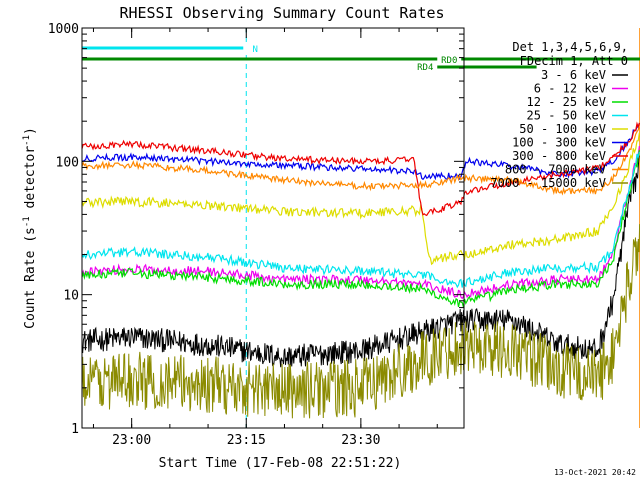 The image size is (640, 480). Describe the element at coordinates (75, 429) in the screenshot. I see `y-tick-label-0: 1` at that location.